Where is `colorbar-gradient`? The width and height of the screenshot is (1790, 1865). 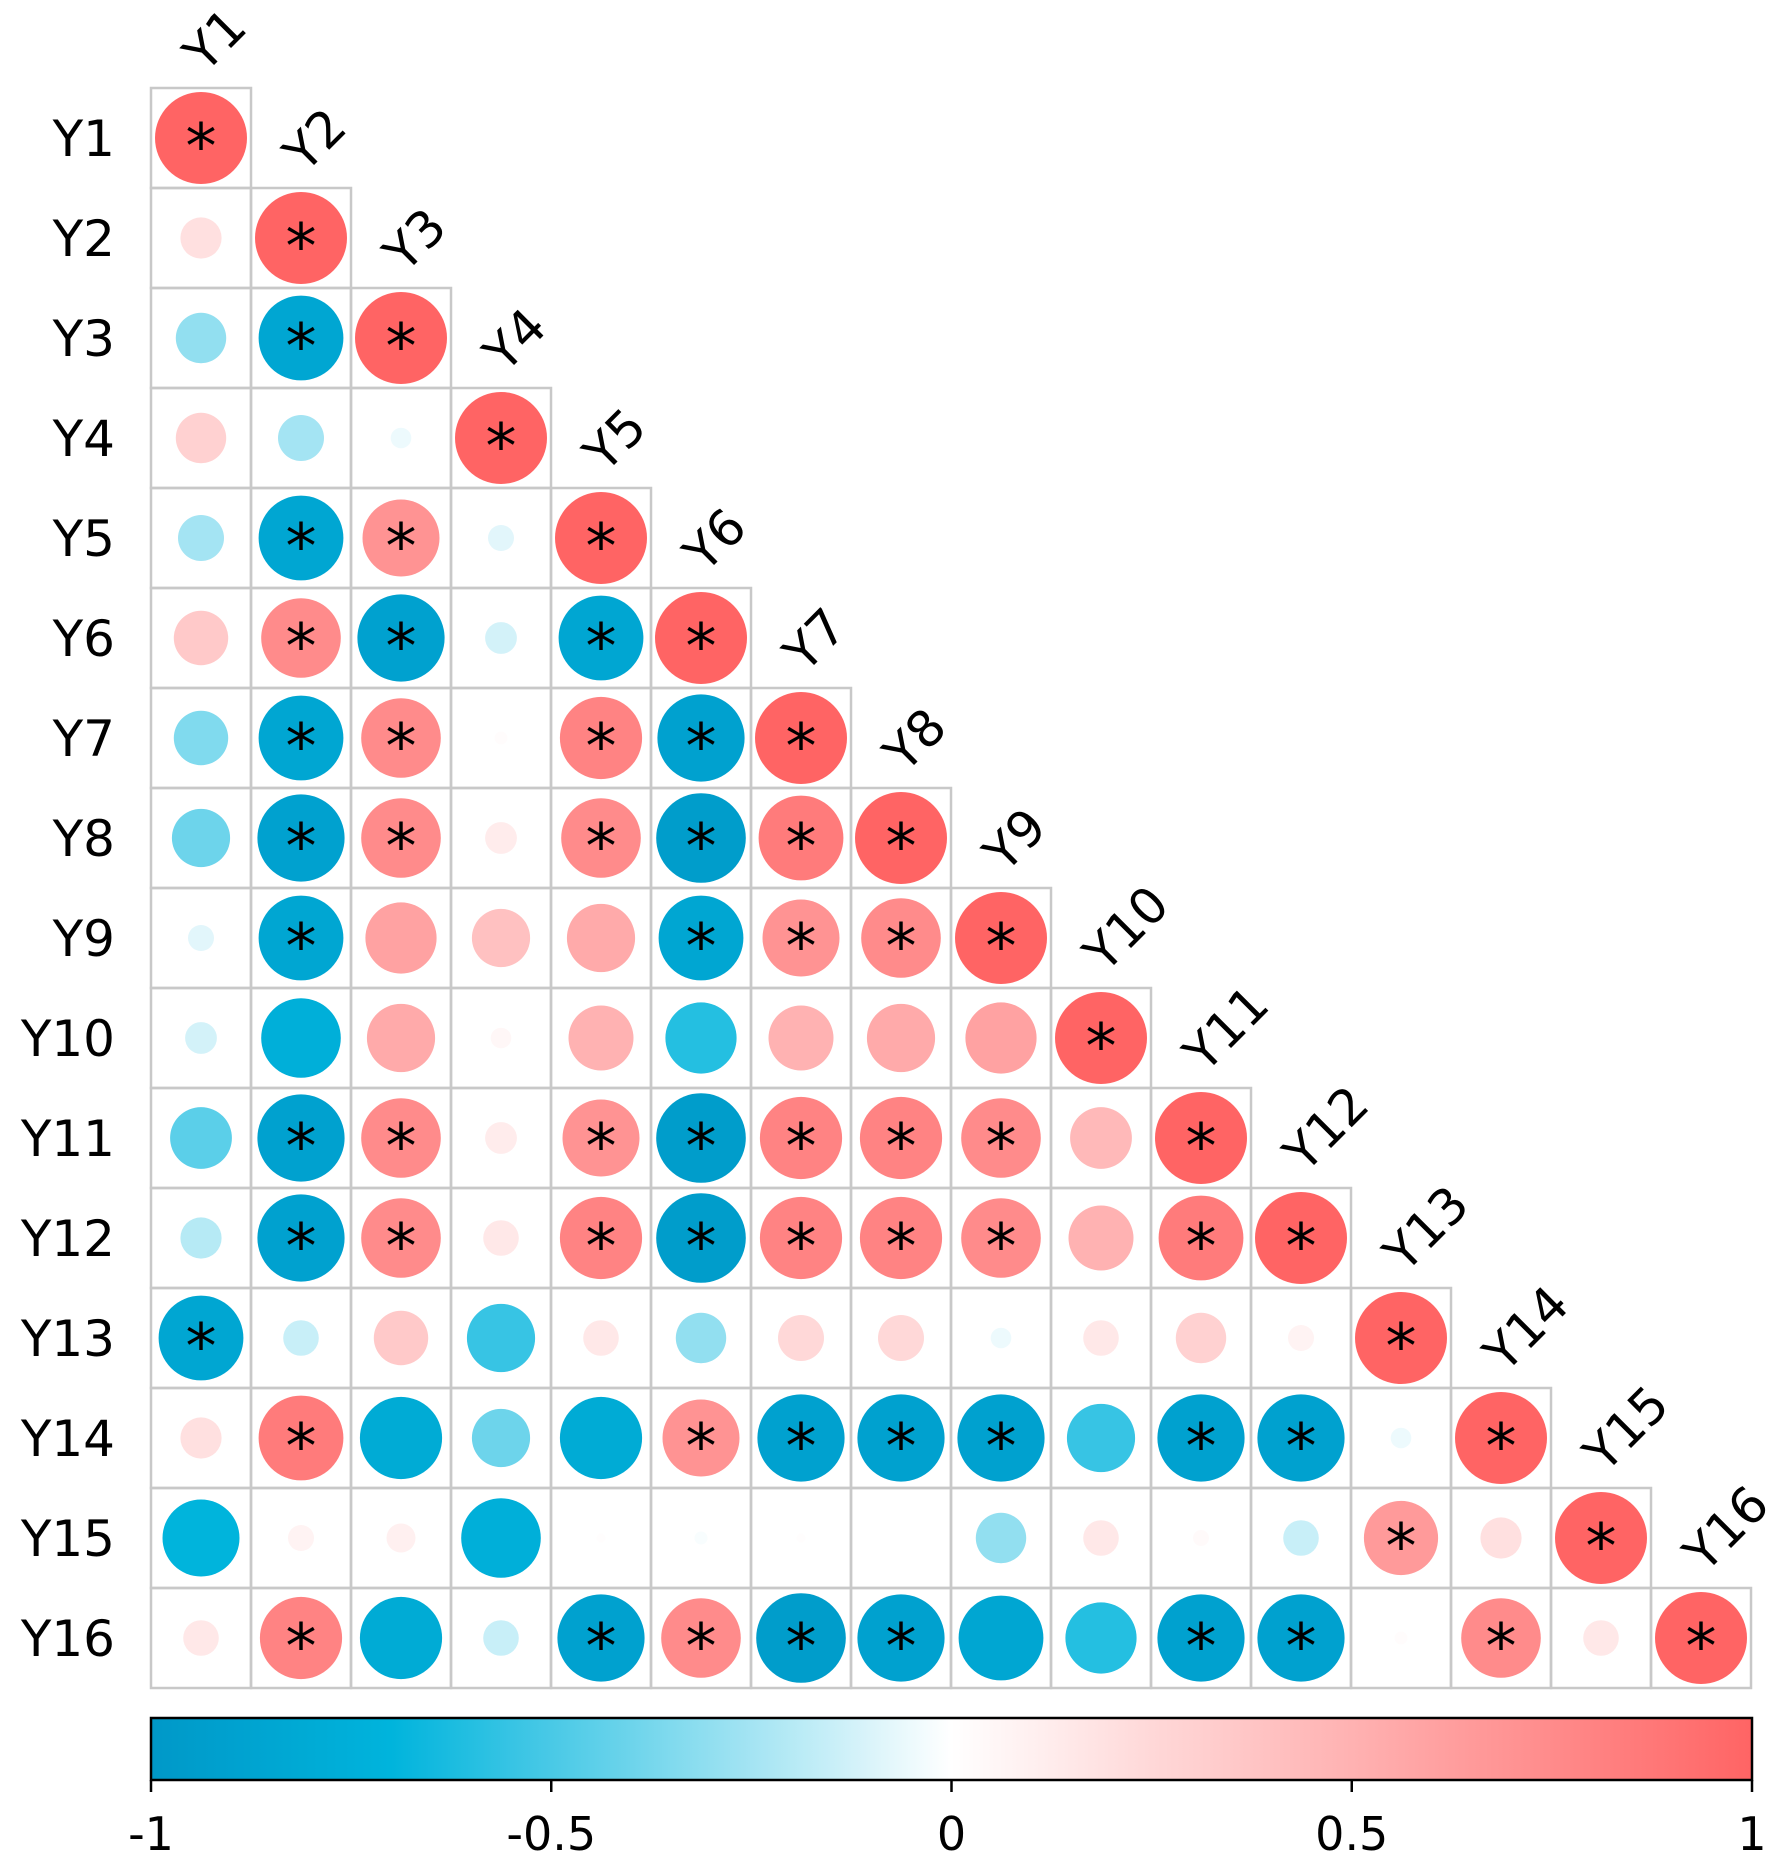
colorbar-gradient is located at coordinates (951, 1749).